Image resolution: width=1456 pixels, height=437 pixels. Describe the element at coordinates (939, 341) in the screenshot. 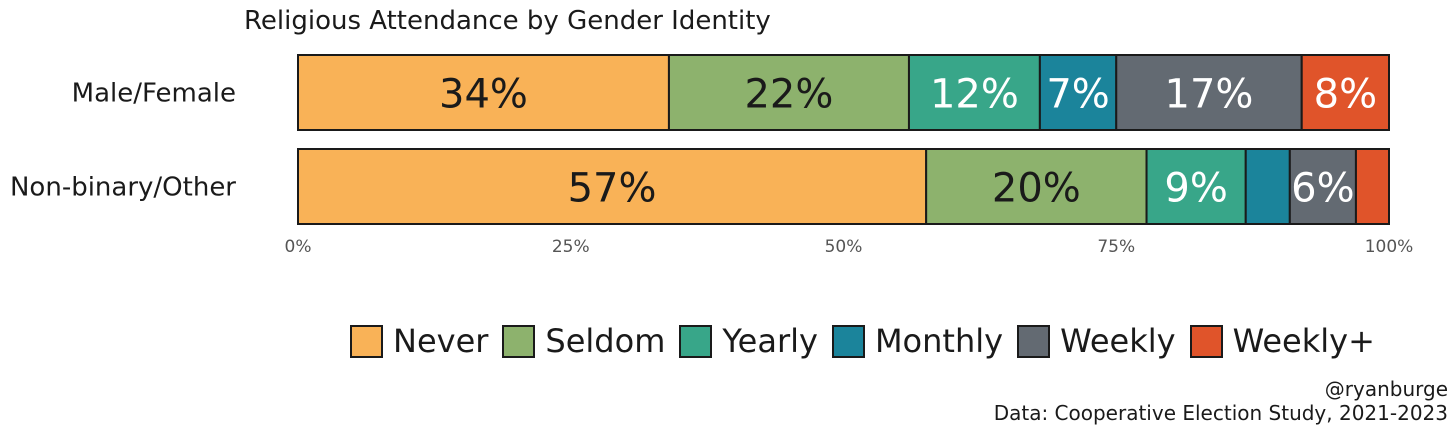

I see `legend-label: Monthly` at that location.